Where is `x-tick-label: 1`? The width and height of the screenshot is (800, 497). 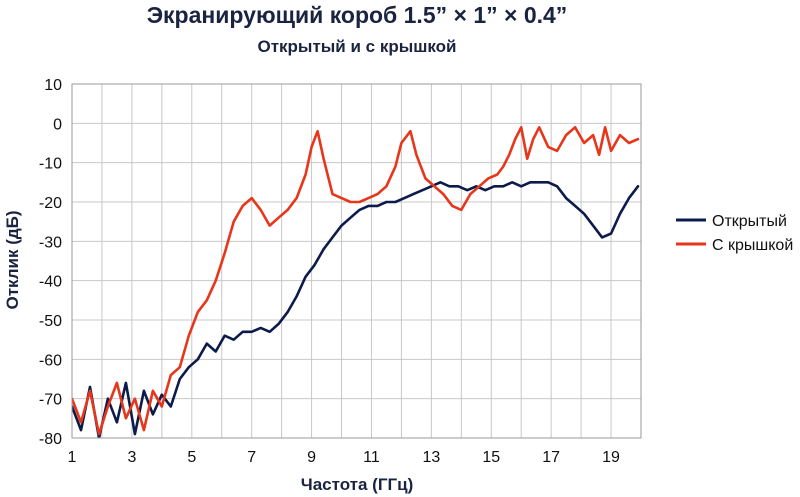 x-tick-label: 1 is located at coordinates (72, 457).